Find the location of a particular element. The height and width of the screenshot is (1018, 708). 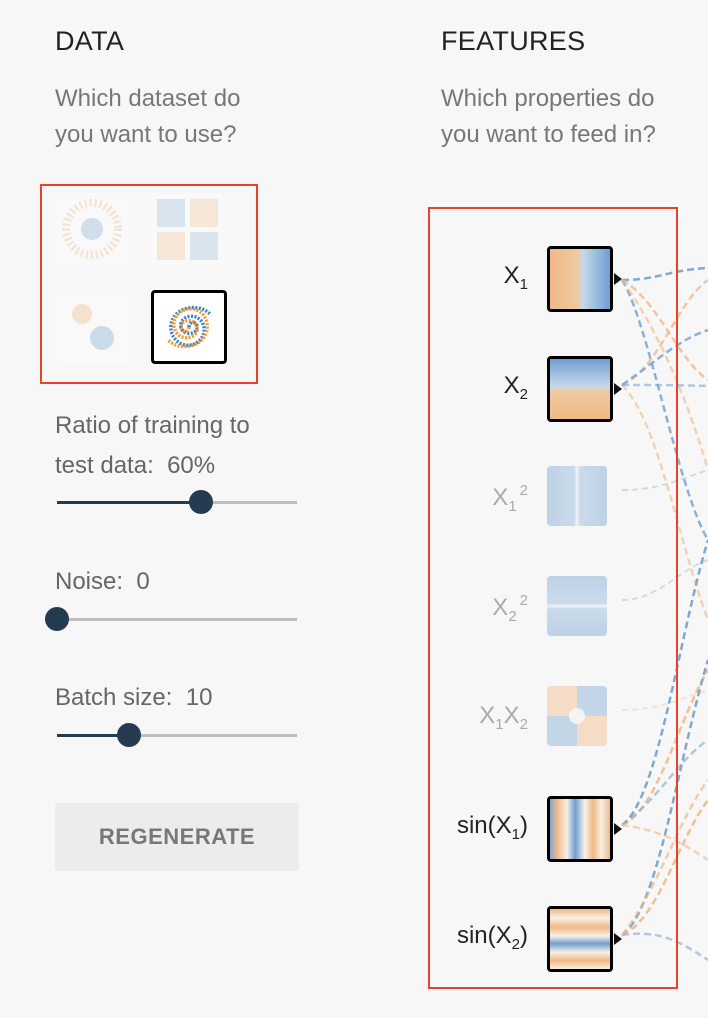

sin-x1-output-arrow-icon is located at coordinates (618, 829).